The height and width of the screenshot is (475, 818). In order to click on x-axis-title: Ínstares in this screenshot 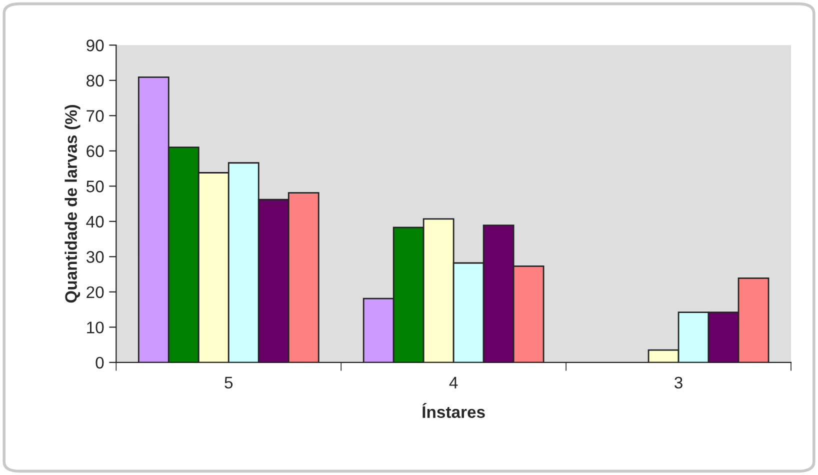, I will do `click(453, 410)`.